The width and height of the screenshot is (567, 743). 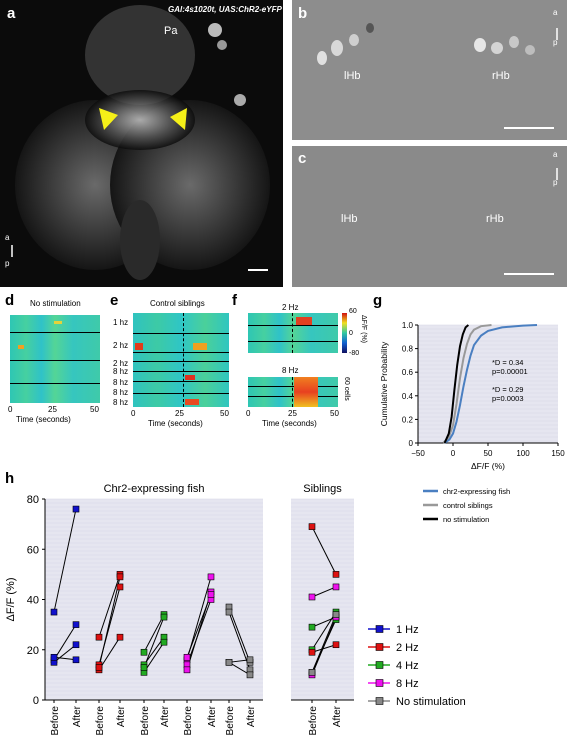 What do you see at coordinates (303, 13) in the screenshot?
I see `panel-b-label: b` at bounding box center [303, 13].